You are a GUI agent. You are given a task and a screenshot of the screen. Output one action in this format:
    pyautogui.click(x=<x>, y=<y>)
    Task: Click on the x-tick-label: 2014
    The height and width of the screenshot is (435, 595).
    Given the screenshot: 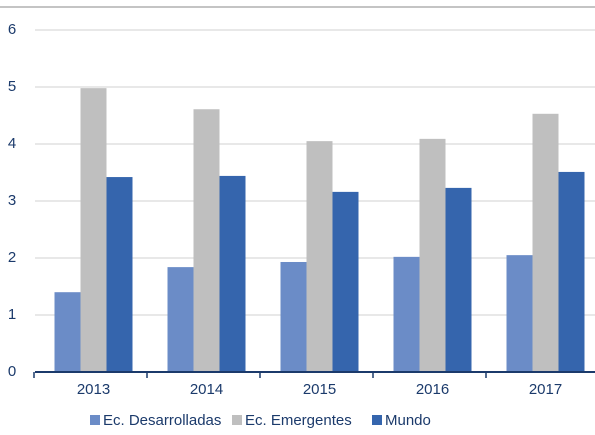 What is the action you would take?
    pyautogui.click(x=206, y=389)
    